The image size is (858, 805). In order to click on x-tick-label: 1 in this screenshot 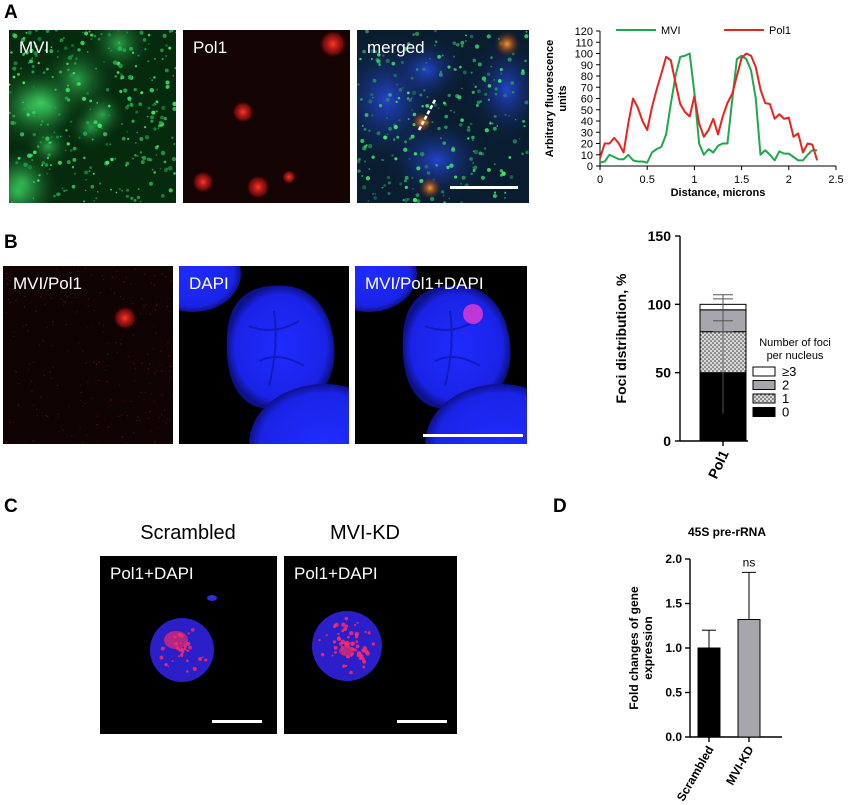, I will do `click(694, 180)`.